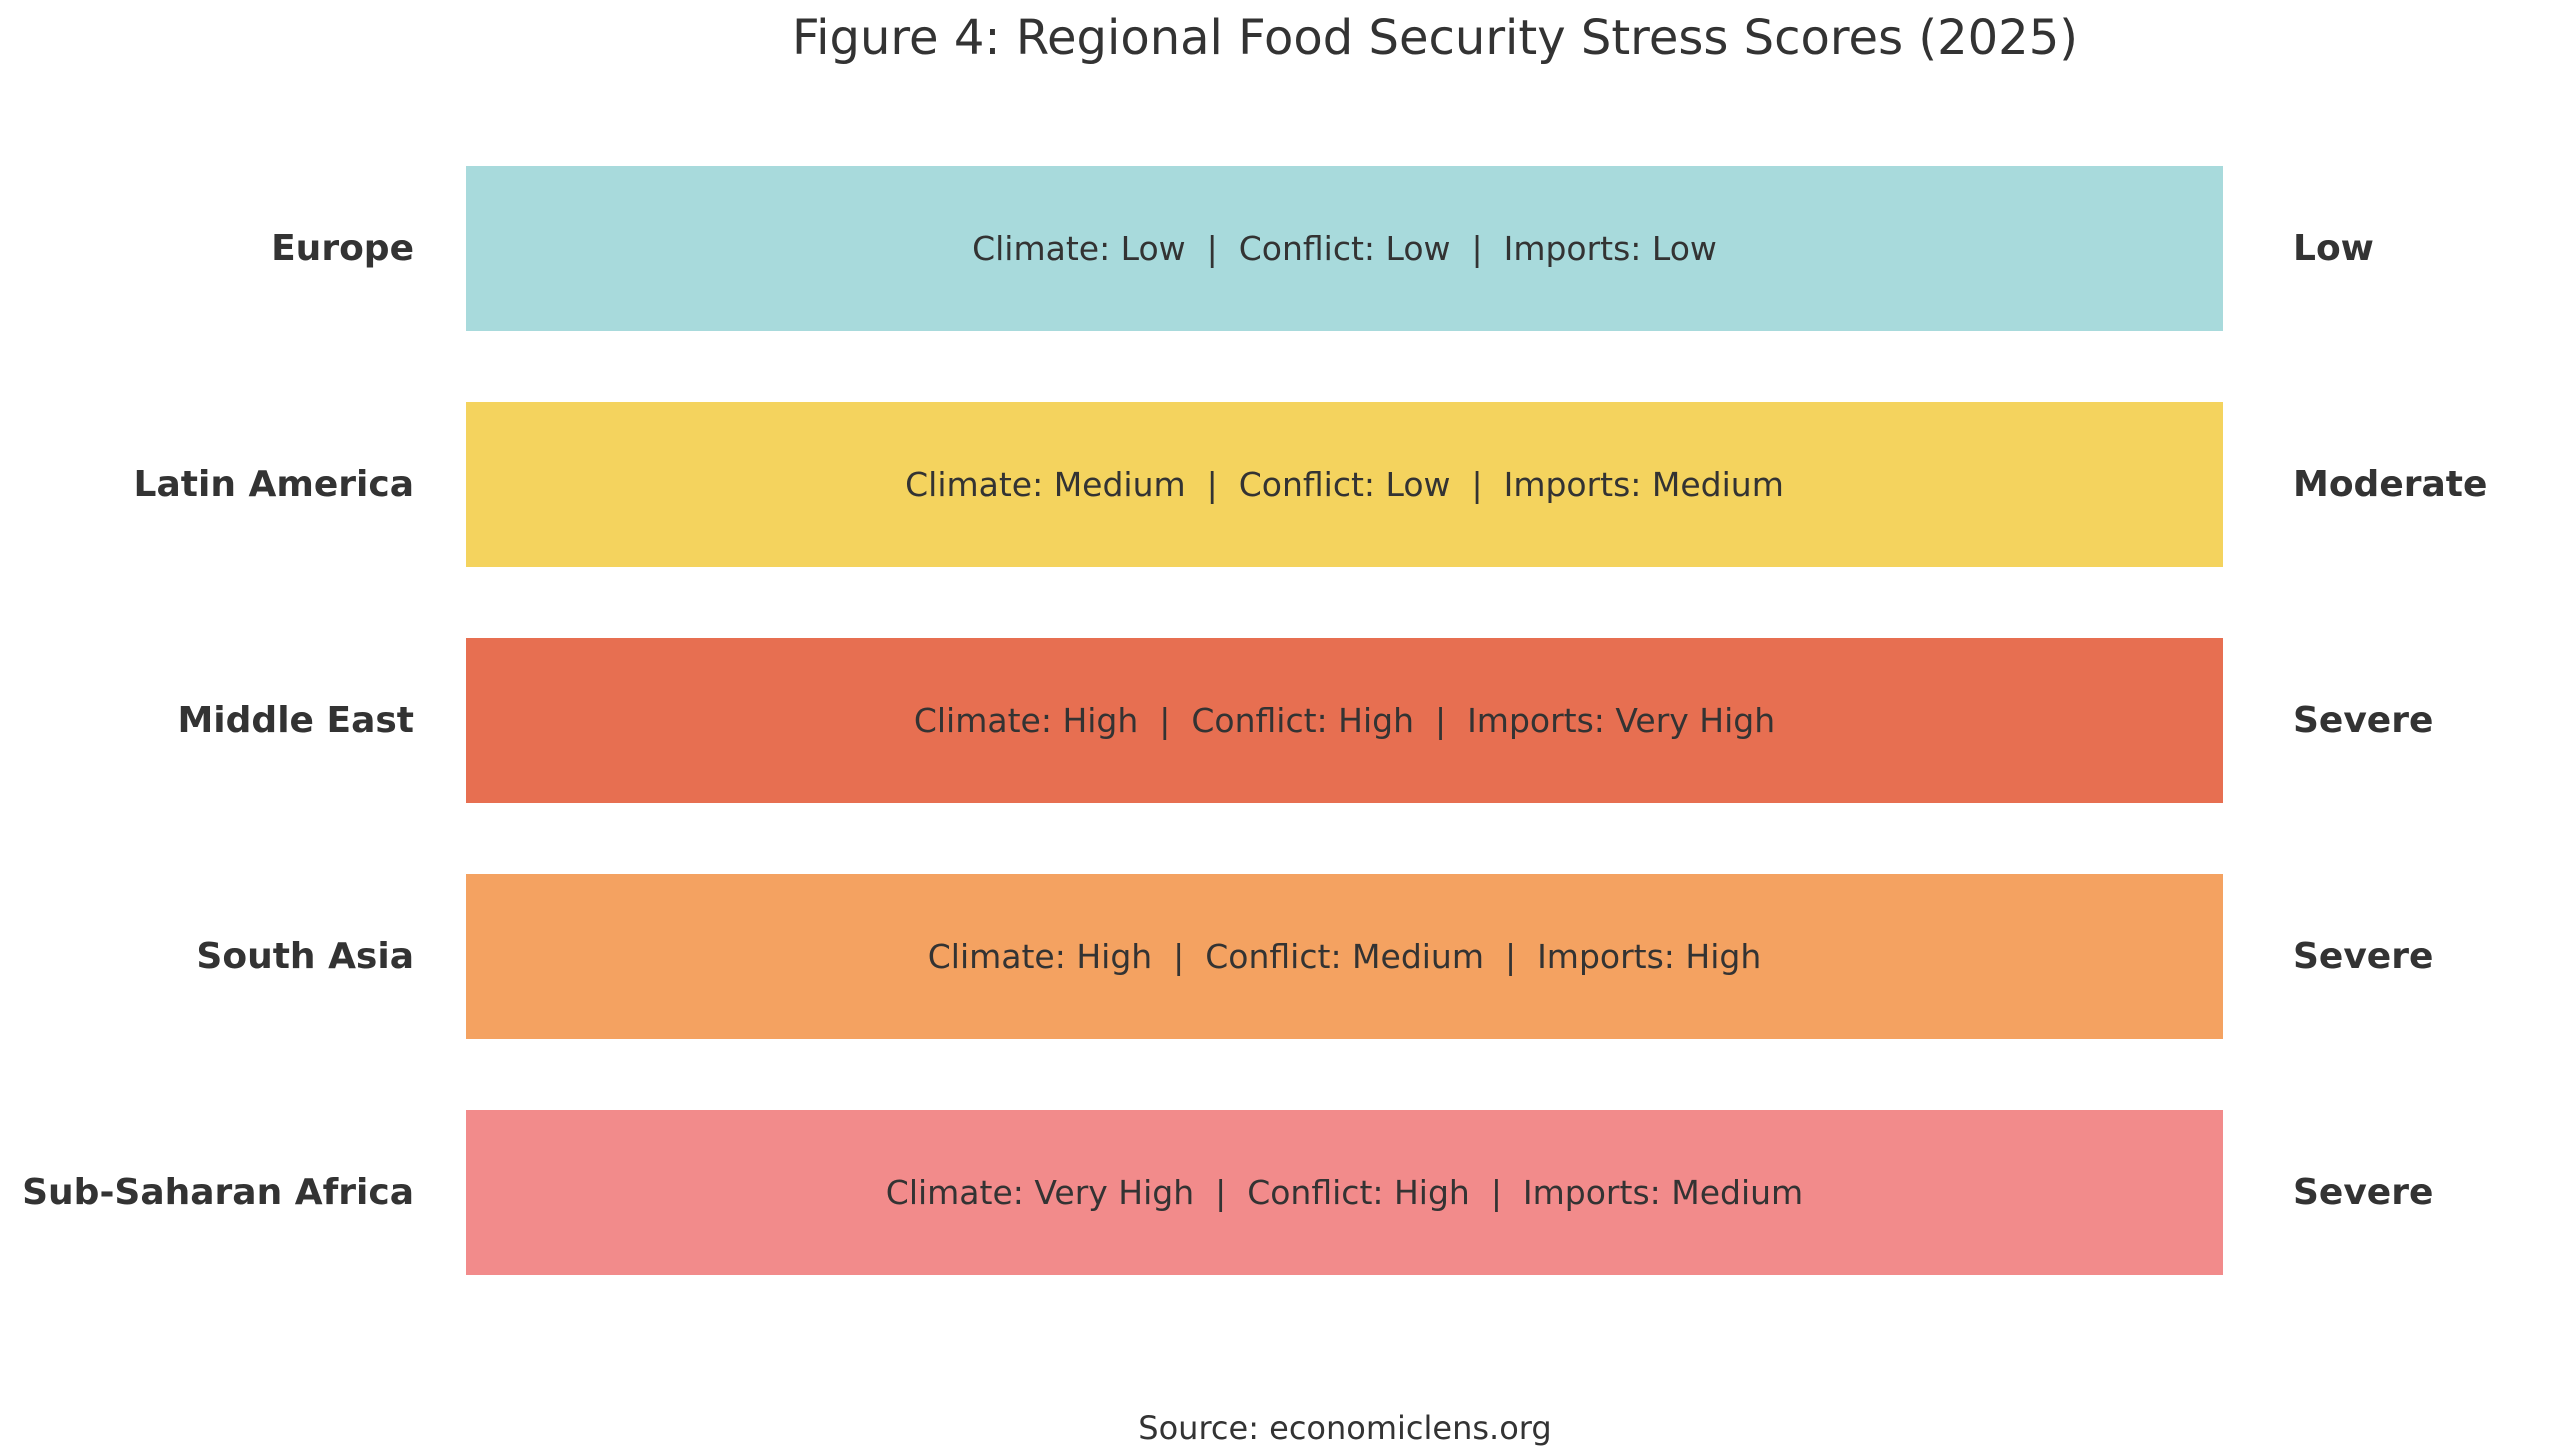 This screenshot has width=2560, height=1448. What do you see at coordinates (2390, 484) in the screenshot?
I see `stress-rating-label: Moderate` at bounding box center [2390, 484].